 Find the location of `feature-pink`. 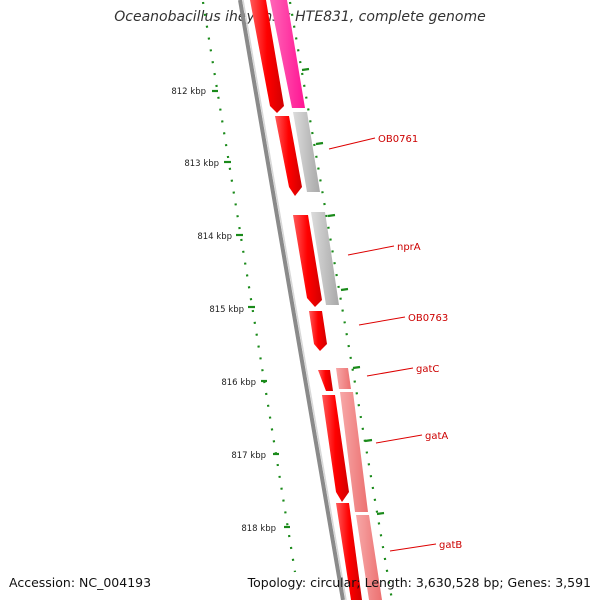

feature-pink is located at coordinates (287, 54).